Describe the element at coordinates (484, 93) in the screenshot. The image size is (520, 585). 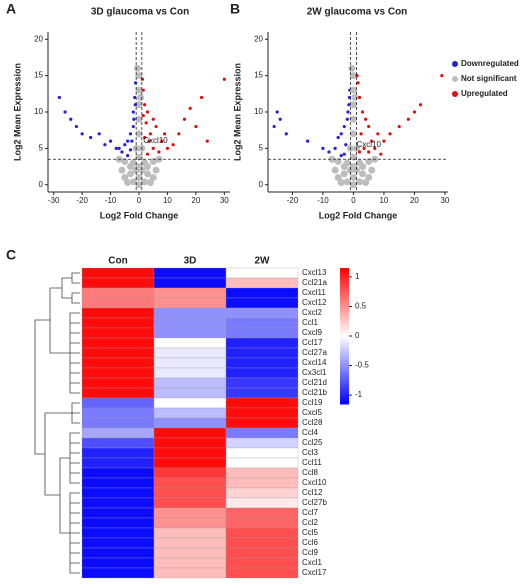
I see `legend-label: Upregulated` at that location.